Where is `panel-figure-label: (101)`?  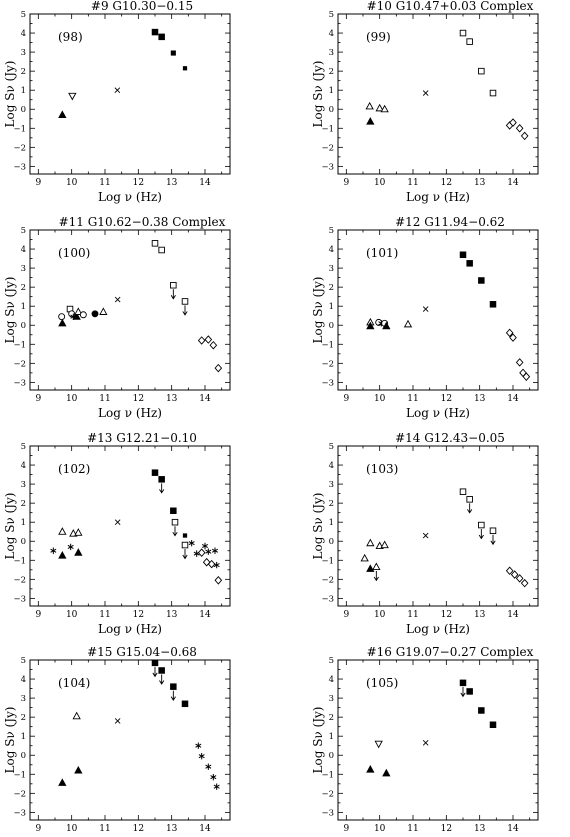
panel-figure-label: (101) is located at coordinates (382, 253).